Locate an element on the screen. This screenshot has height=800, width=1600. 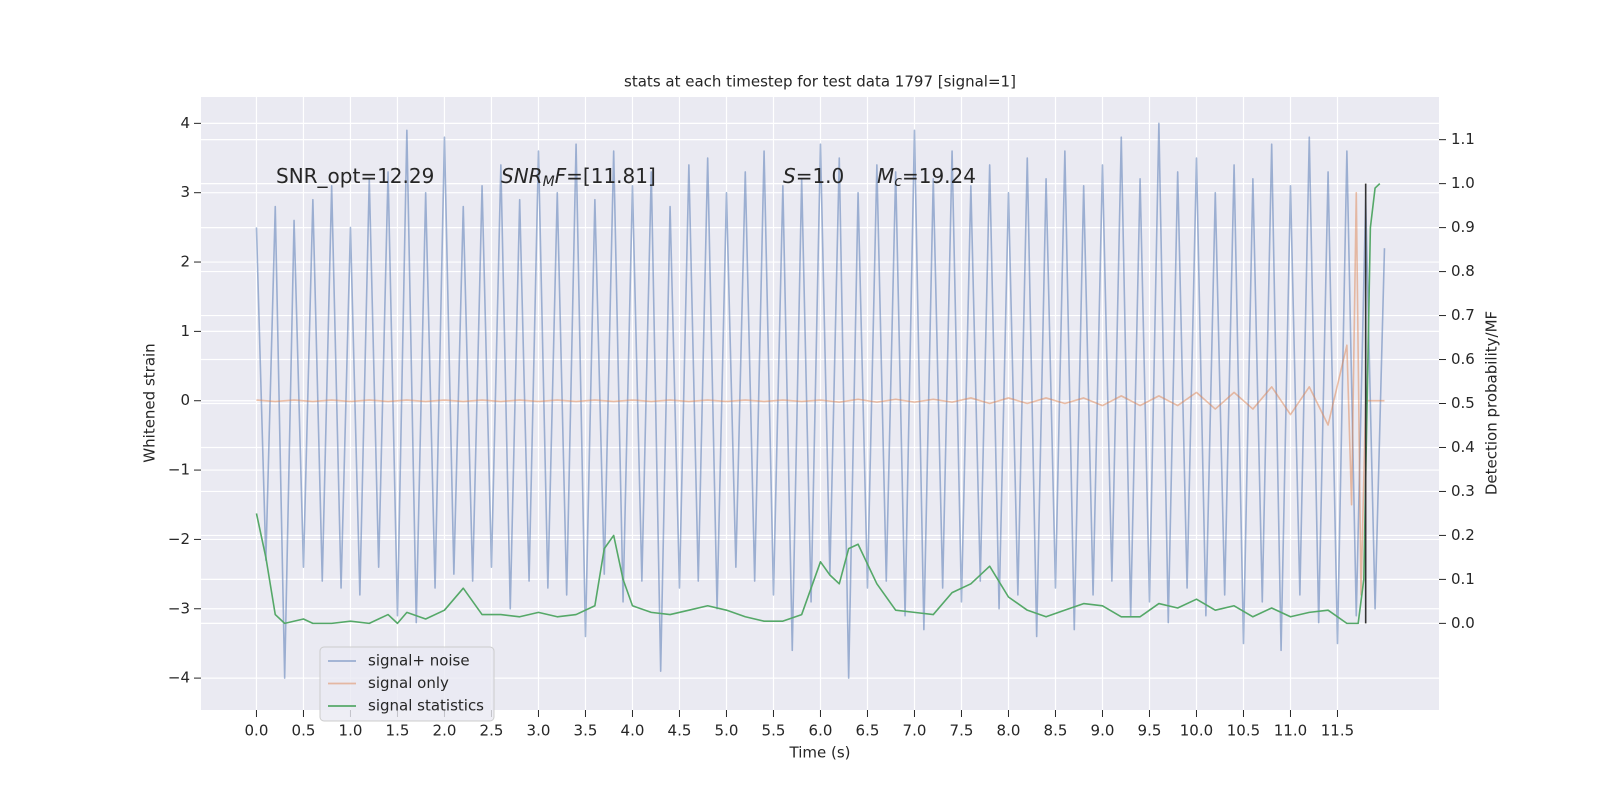
x-tick-label: 2.0 is located at coordinates (445, 731).